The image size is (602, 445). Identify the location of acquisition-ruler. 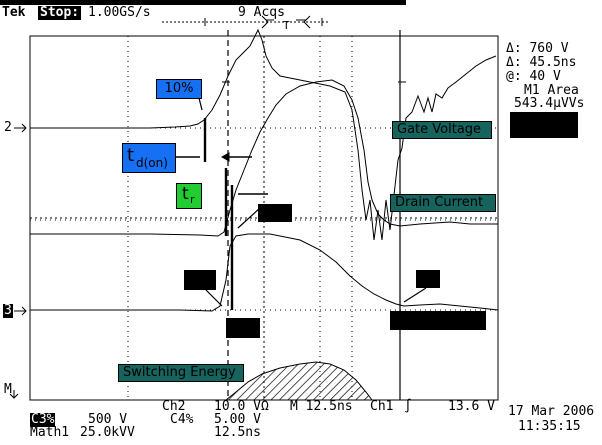
(246, 22).